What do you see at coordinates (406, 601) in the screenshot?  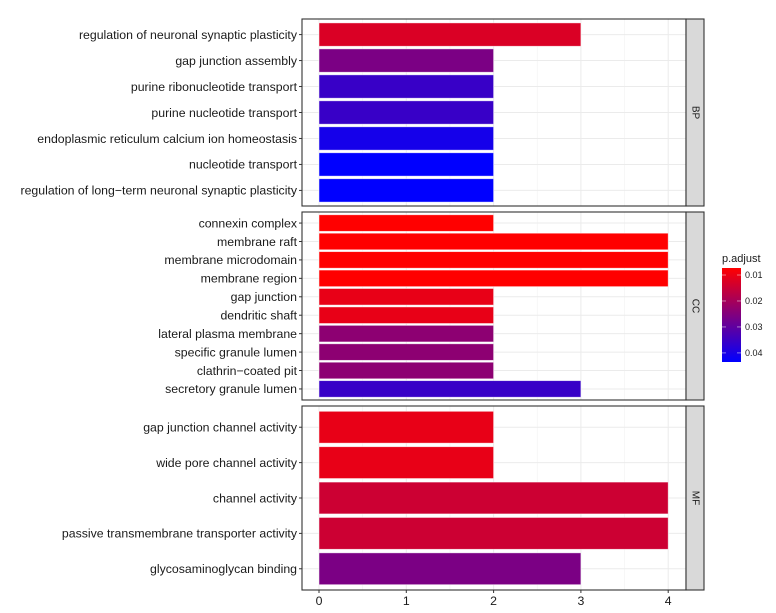 I see `x-tick-label: 1` at bounding box center [406, 601].